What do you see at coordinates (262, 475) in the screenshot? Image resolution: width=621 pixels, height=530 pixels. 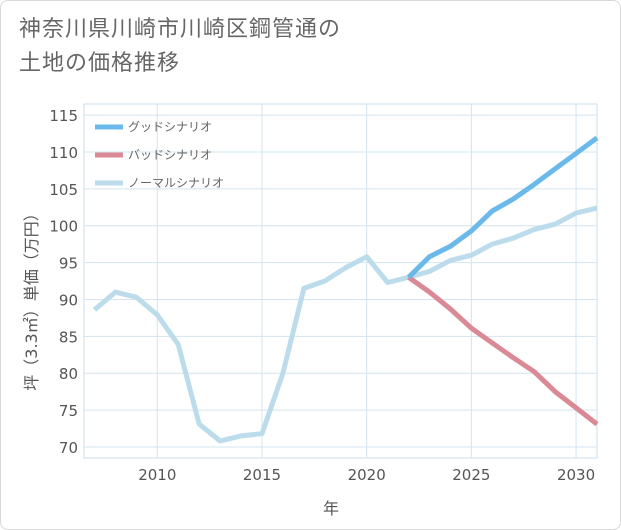 I see `x-tick-label: 2015` at bounding box center [262, 475].